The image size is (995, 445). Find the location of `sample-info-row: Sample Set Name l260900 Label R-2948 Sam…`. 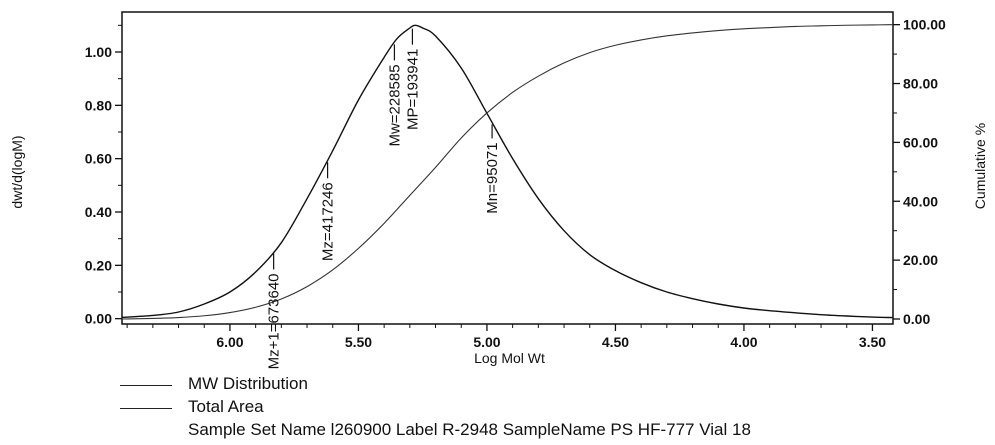

sample-info-row: Sample Set Name l260900 Label R-2948 Sam… is located at coordinates (435, 429).